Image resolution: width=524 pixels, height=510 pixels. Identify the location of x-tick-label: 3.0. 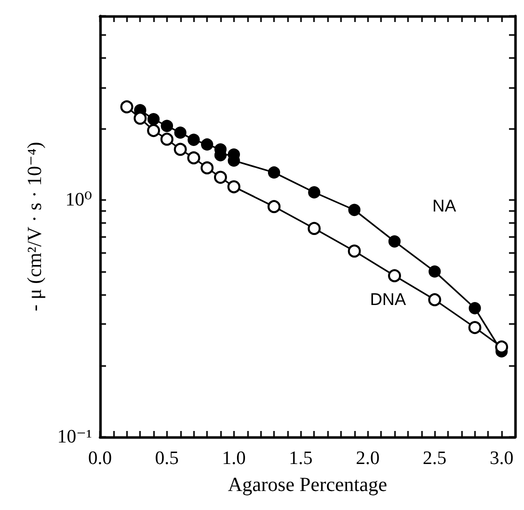
(502, 458).